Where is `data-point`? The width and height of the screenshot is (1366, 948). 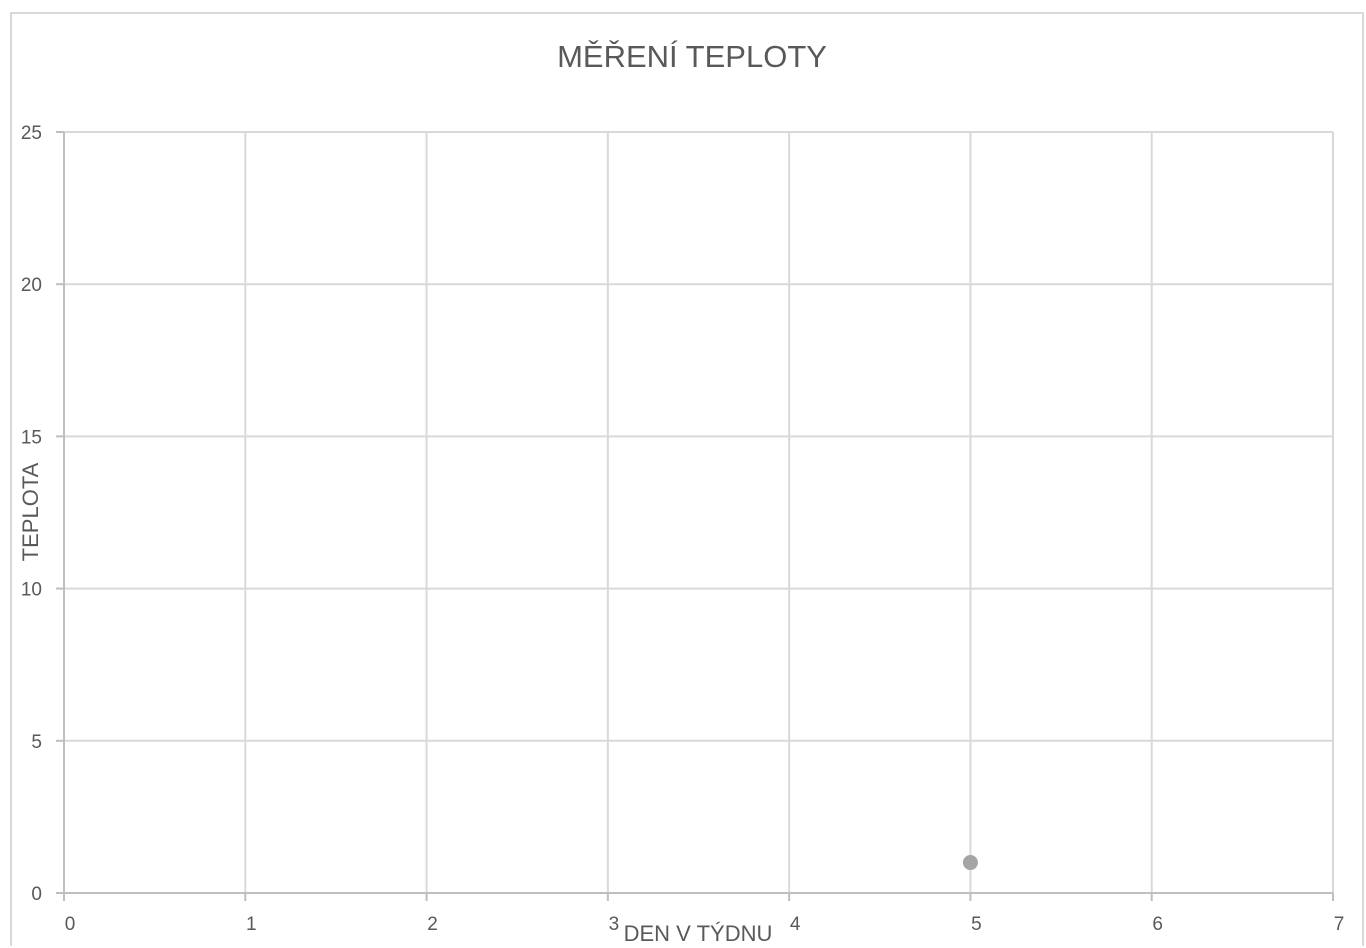 data-point is located at coordinates (970, 863).